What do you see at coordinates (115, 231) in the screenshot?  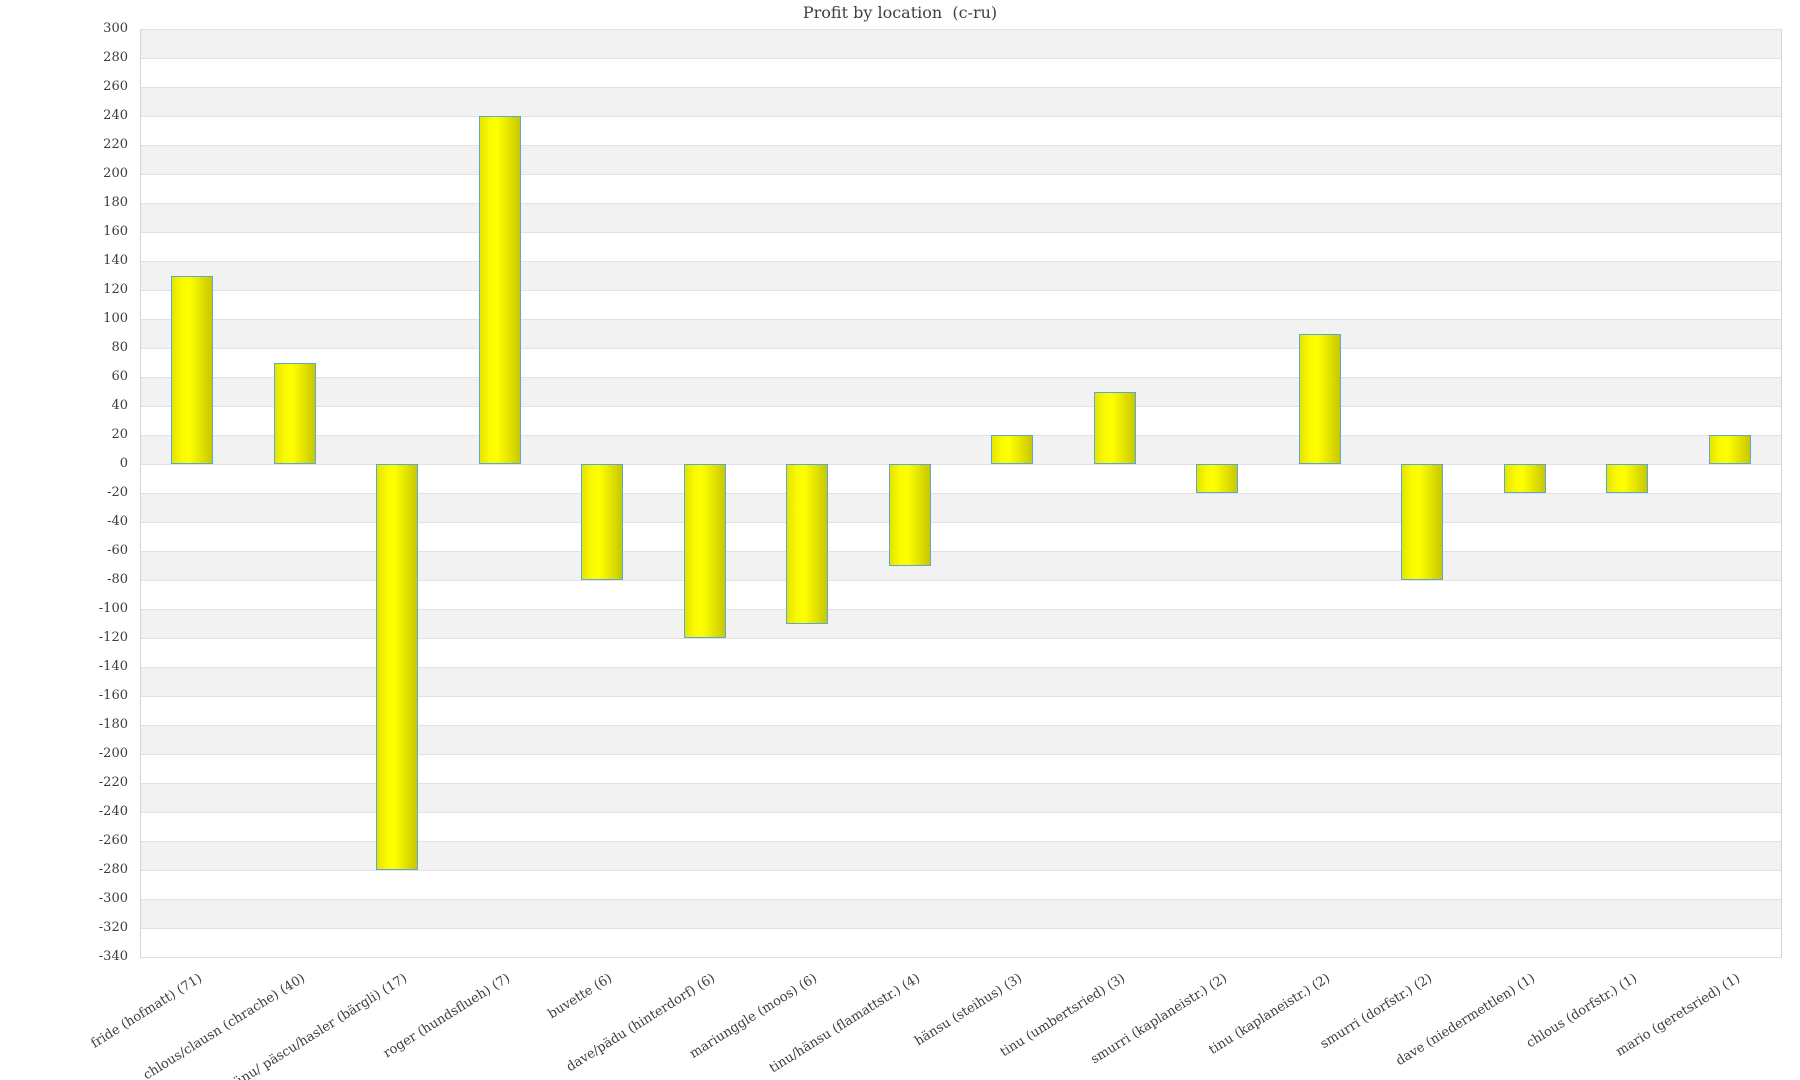 I see `y-axis-tick-label: 160` at bounding box center [115, 231].